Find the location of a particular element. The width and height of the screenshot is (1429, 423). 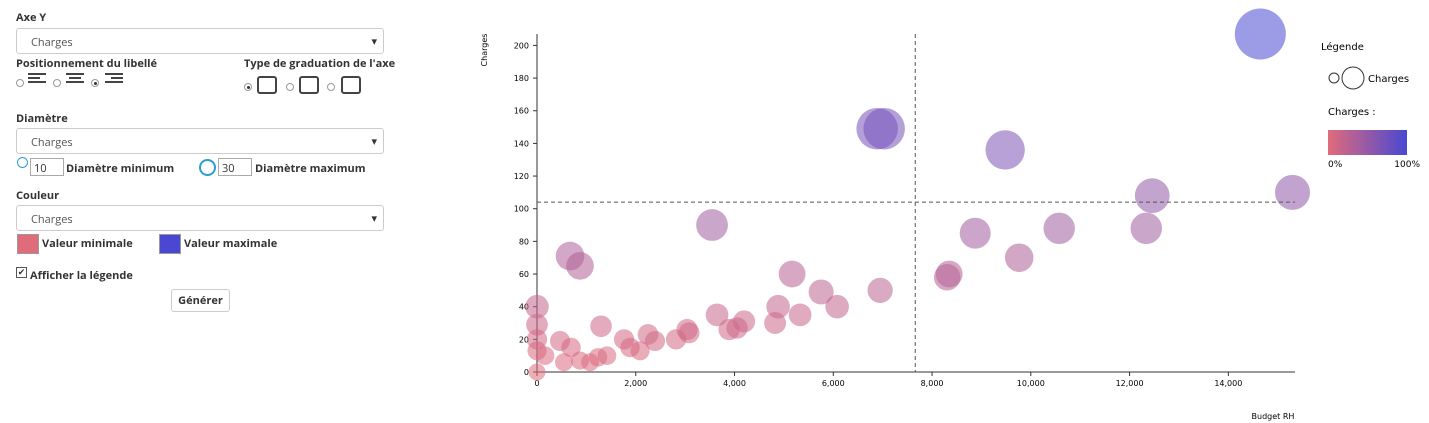

min-color-swatch is located at coordinates (28, 244).